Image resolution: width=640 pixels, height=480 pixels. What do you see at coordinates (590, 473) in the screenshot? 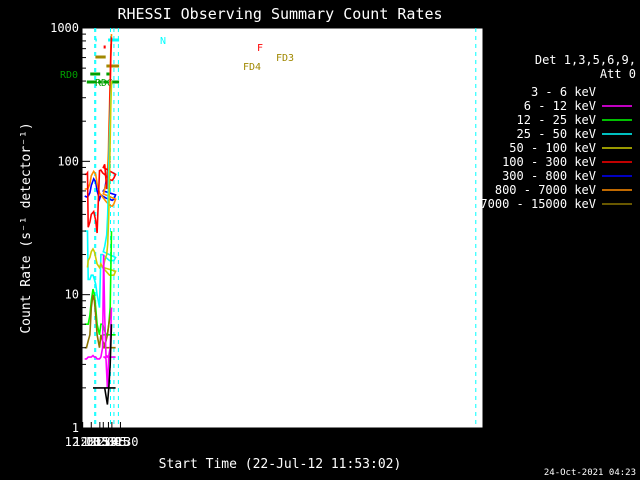
I see `footer-timestamp: 24-Oct-2021 04:23` at bounding box center [590, 473].